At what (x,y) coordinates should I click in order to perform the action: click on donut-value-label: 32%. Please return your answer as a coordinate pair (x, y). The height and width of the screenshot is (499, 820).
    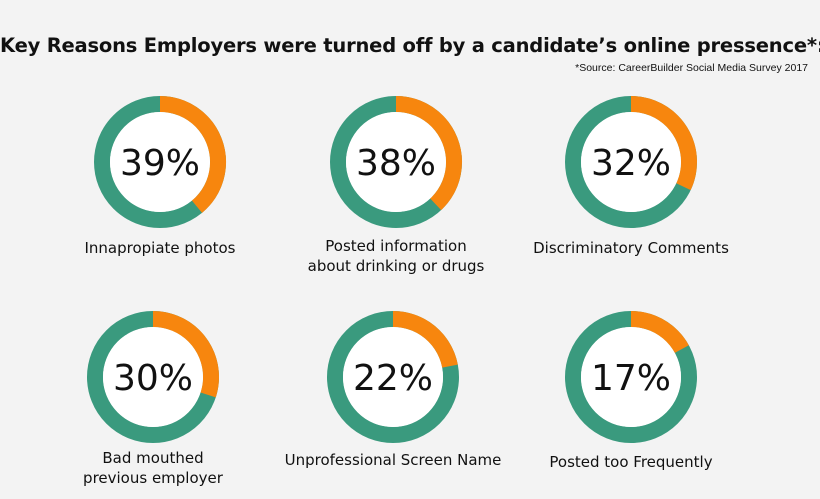
    Looking at the image, I should click on (631, 163).